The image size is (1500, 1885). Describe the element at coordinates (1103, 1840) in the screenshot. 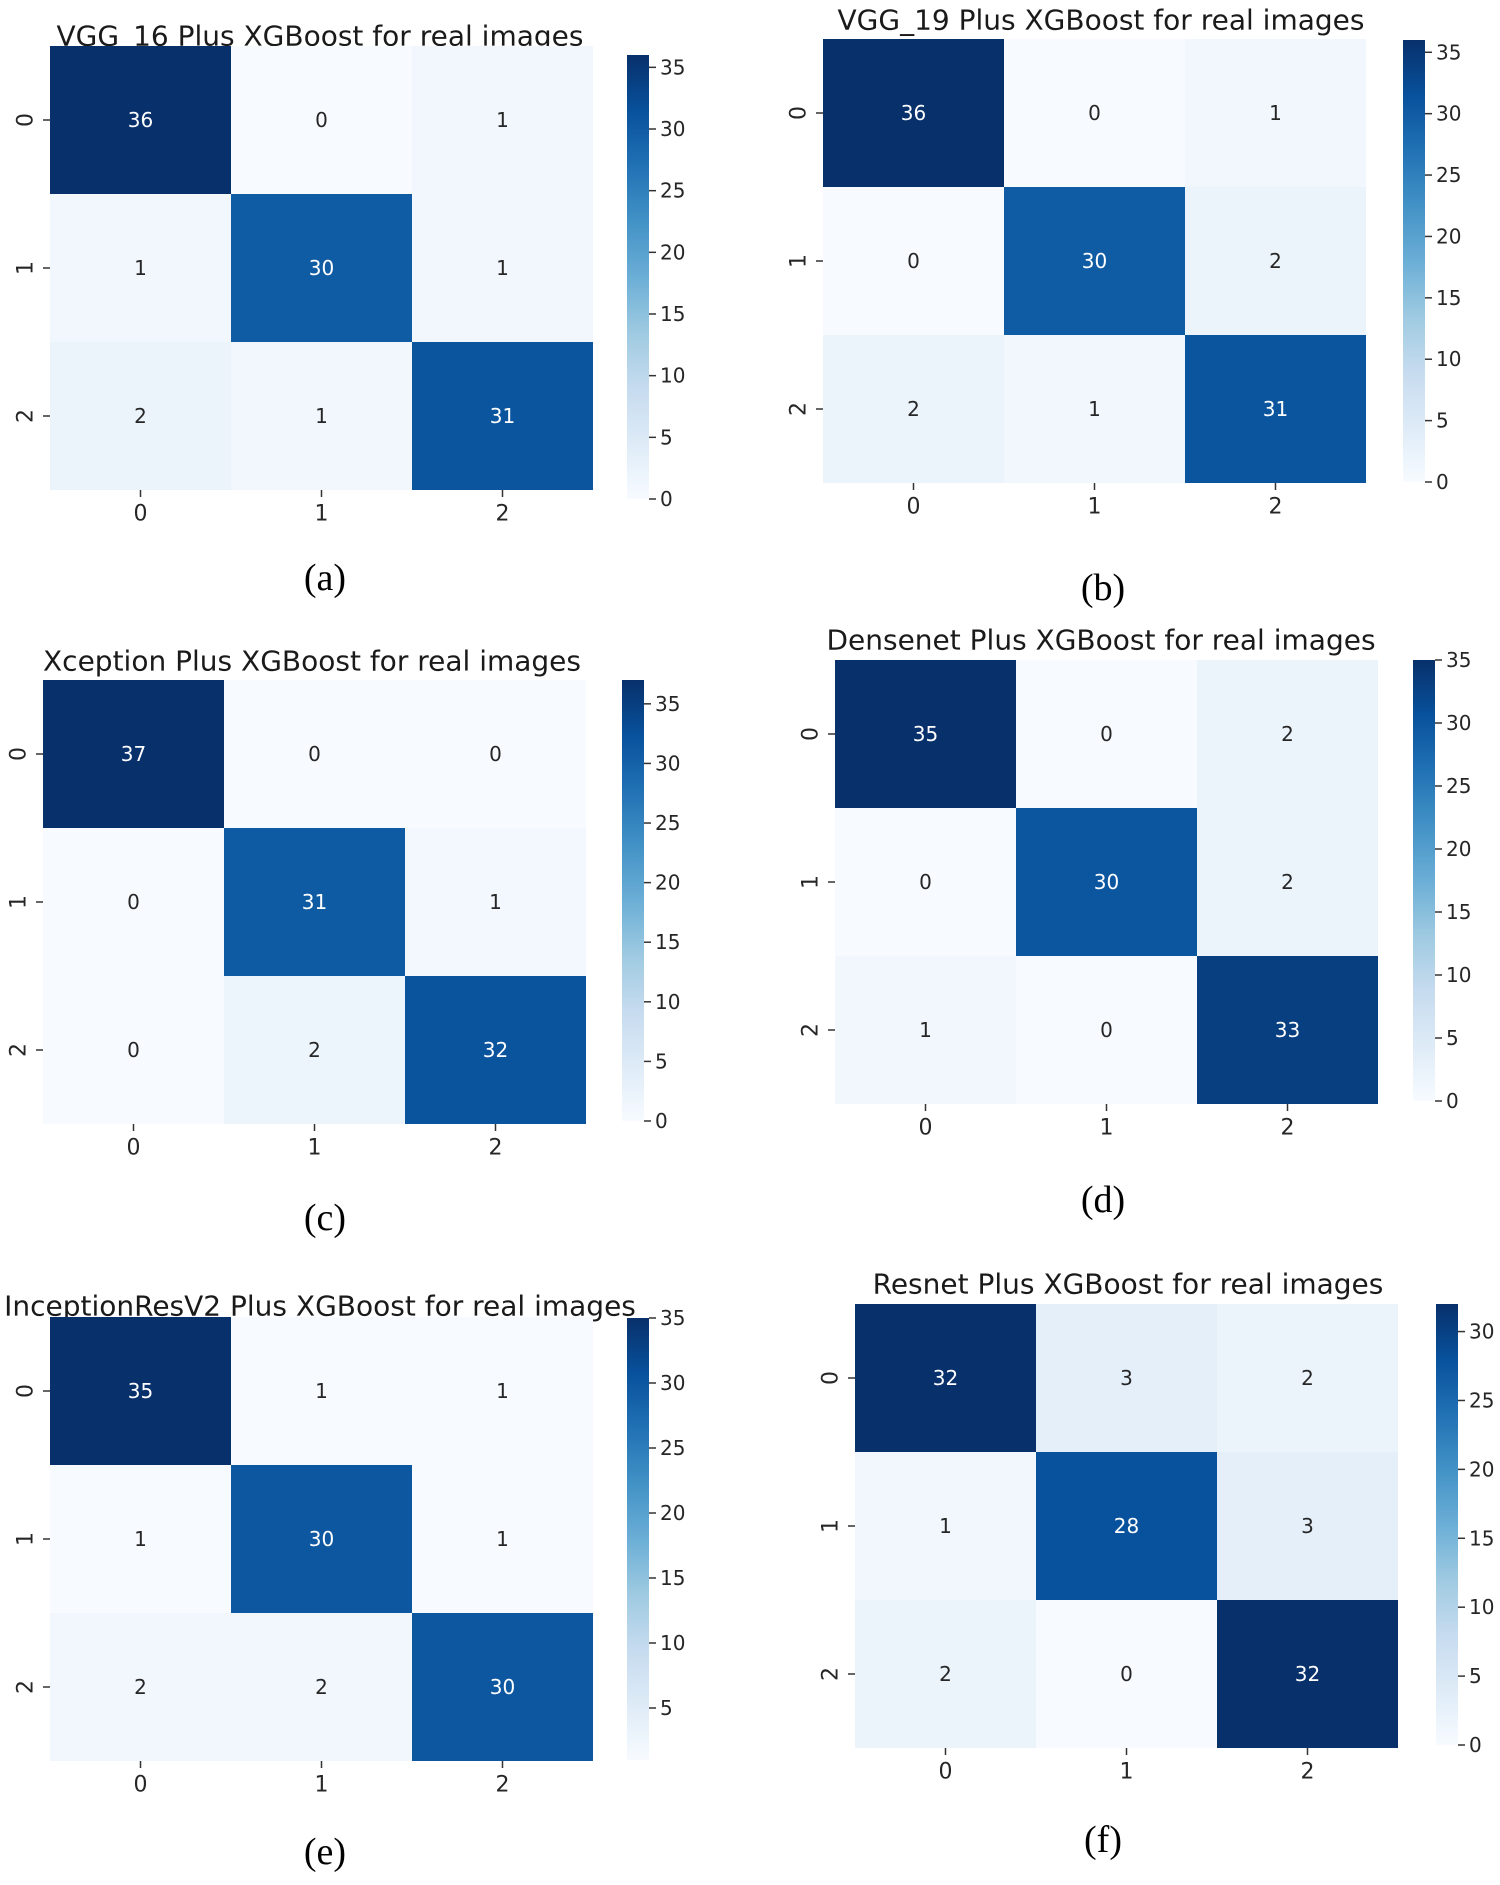

I see `panel-caption: (f)` at that location.